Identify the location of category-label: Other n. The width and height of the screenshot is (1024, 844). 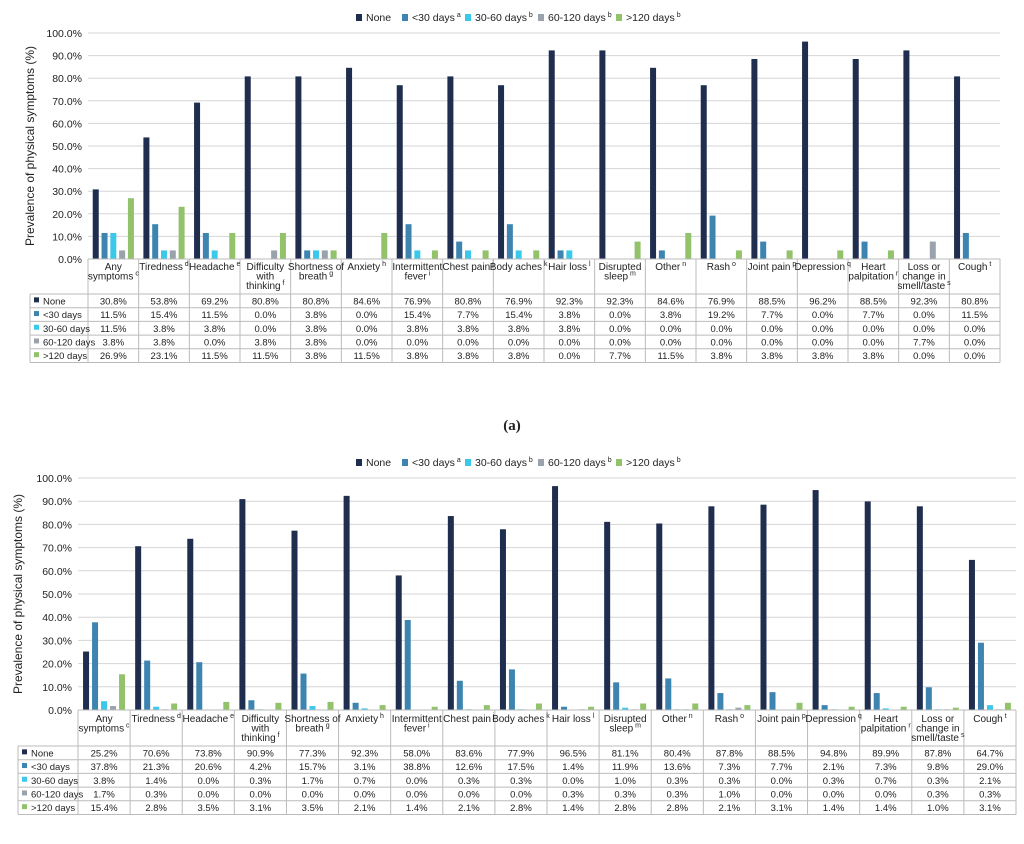
(670, 267).